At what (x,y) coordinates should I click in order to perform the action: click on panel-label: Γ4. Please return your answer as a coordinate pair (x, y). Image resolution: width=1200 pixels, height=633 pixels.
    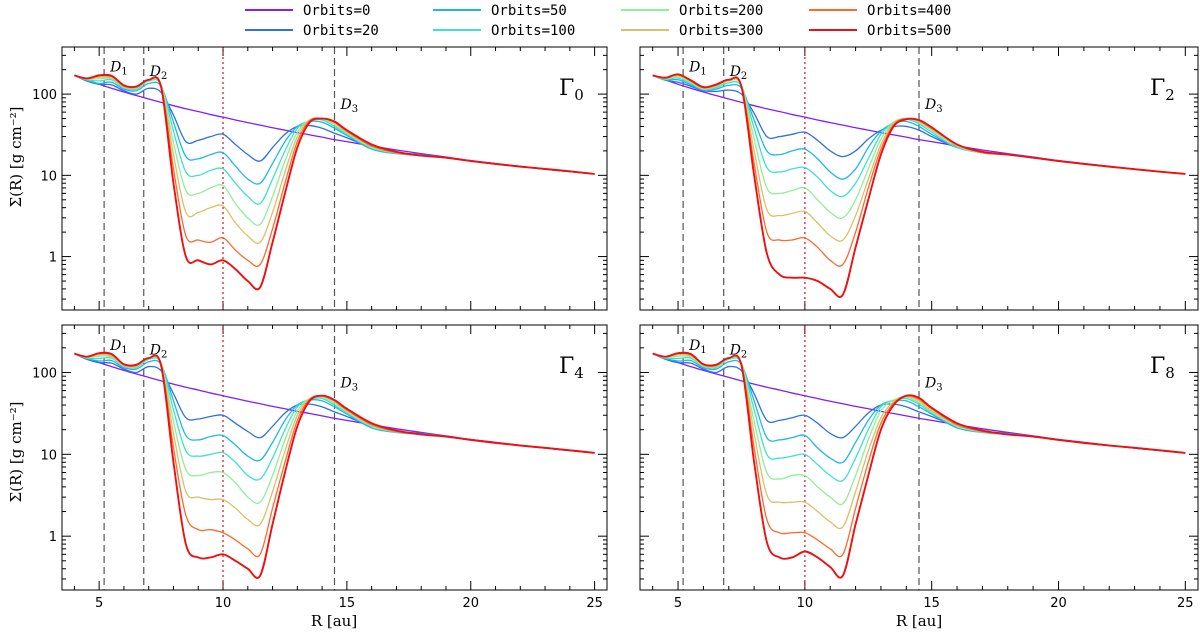
    Looking at the image, I should click on (571, 368).